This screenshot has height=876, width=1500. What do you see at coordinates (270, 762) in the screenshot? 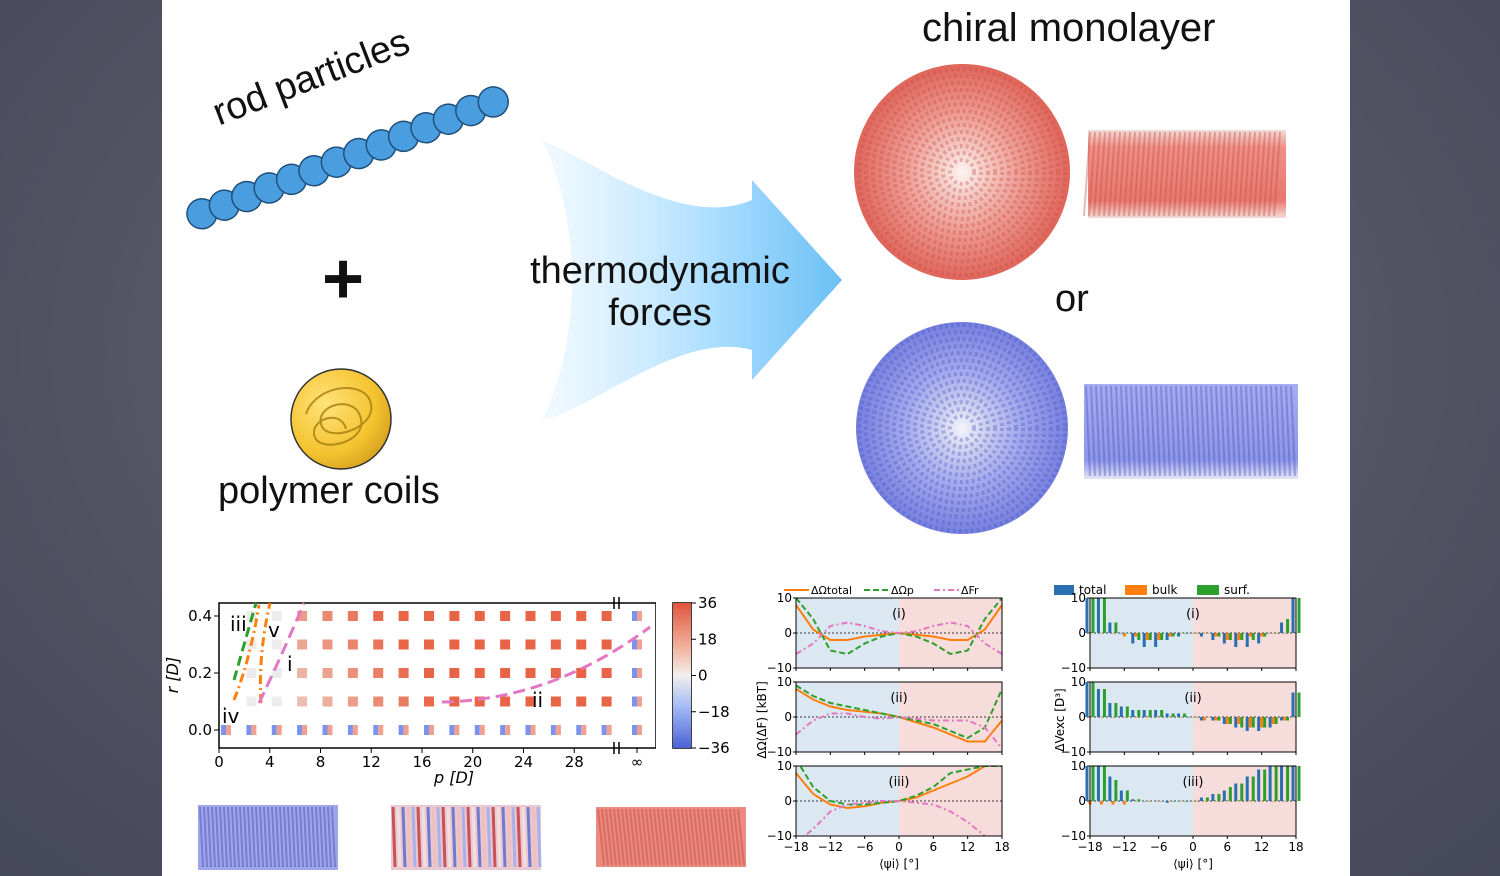
I see `phase-xtick-label: 4` at bounding box center [270, 762].